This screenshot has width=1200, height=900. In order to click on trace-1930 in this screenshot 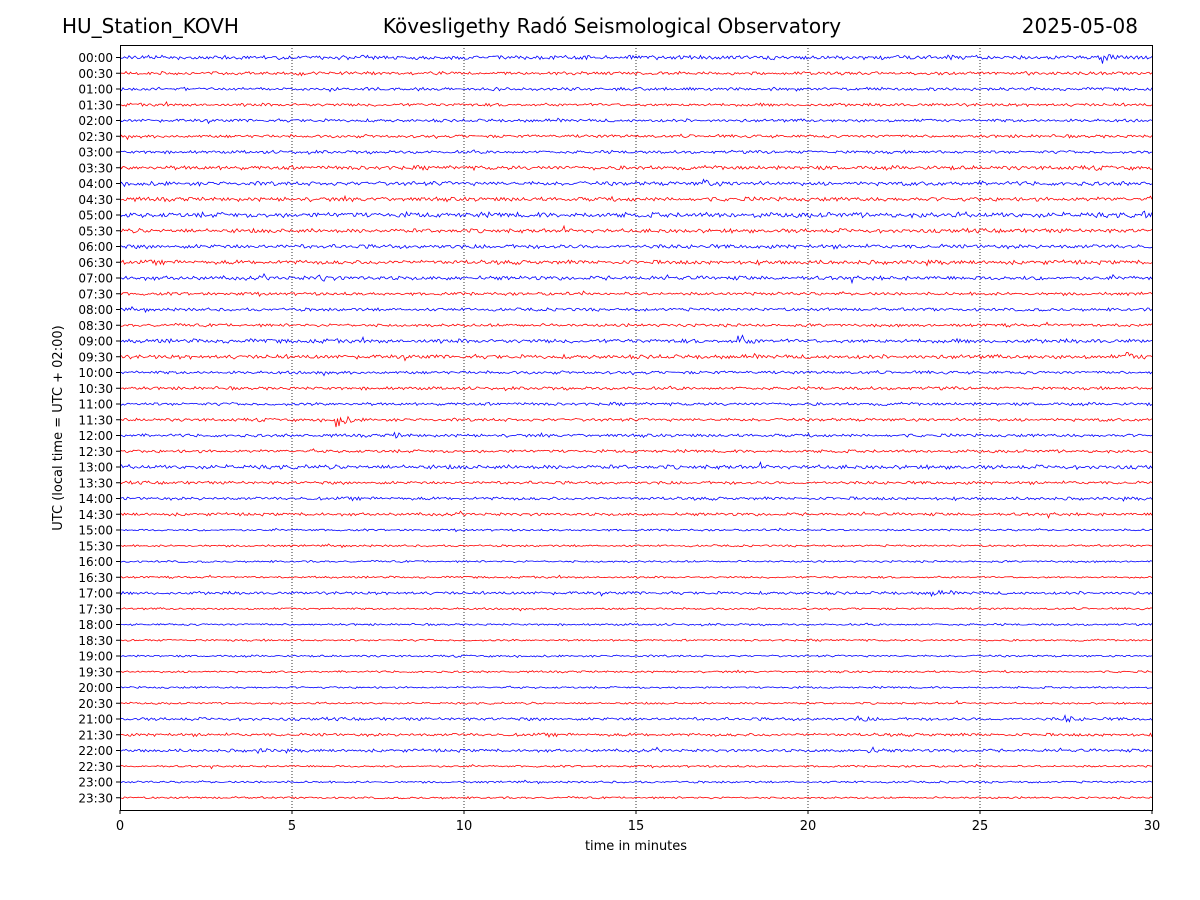, I will do `click(636, 671)`.